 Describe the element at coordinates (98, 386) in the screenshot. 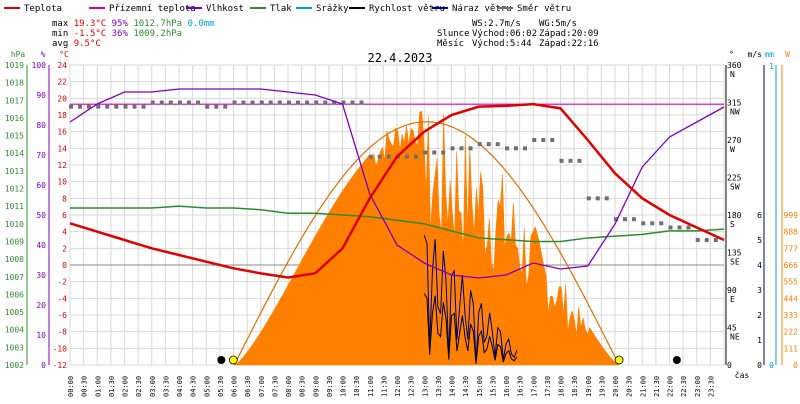

I see `time-tick: 01:00` at that location.